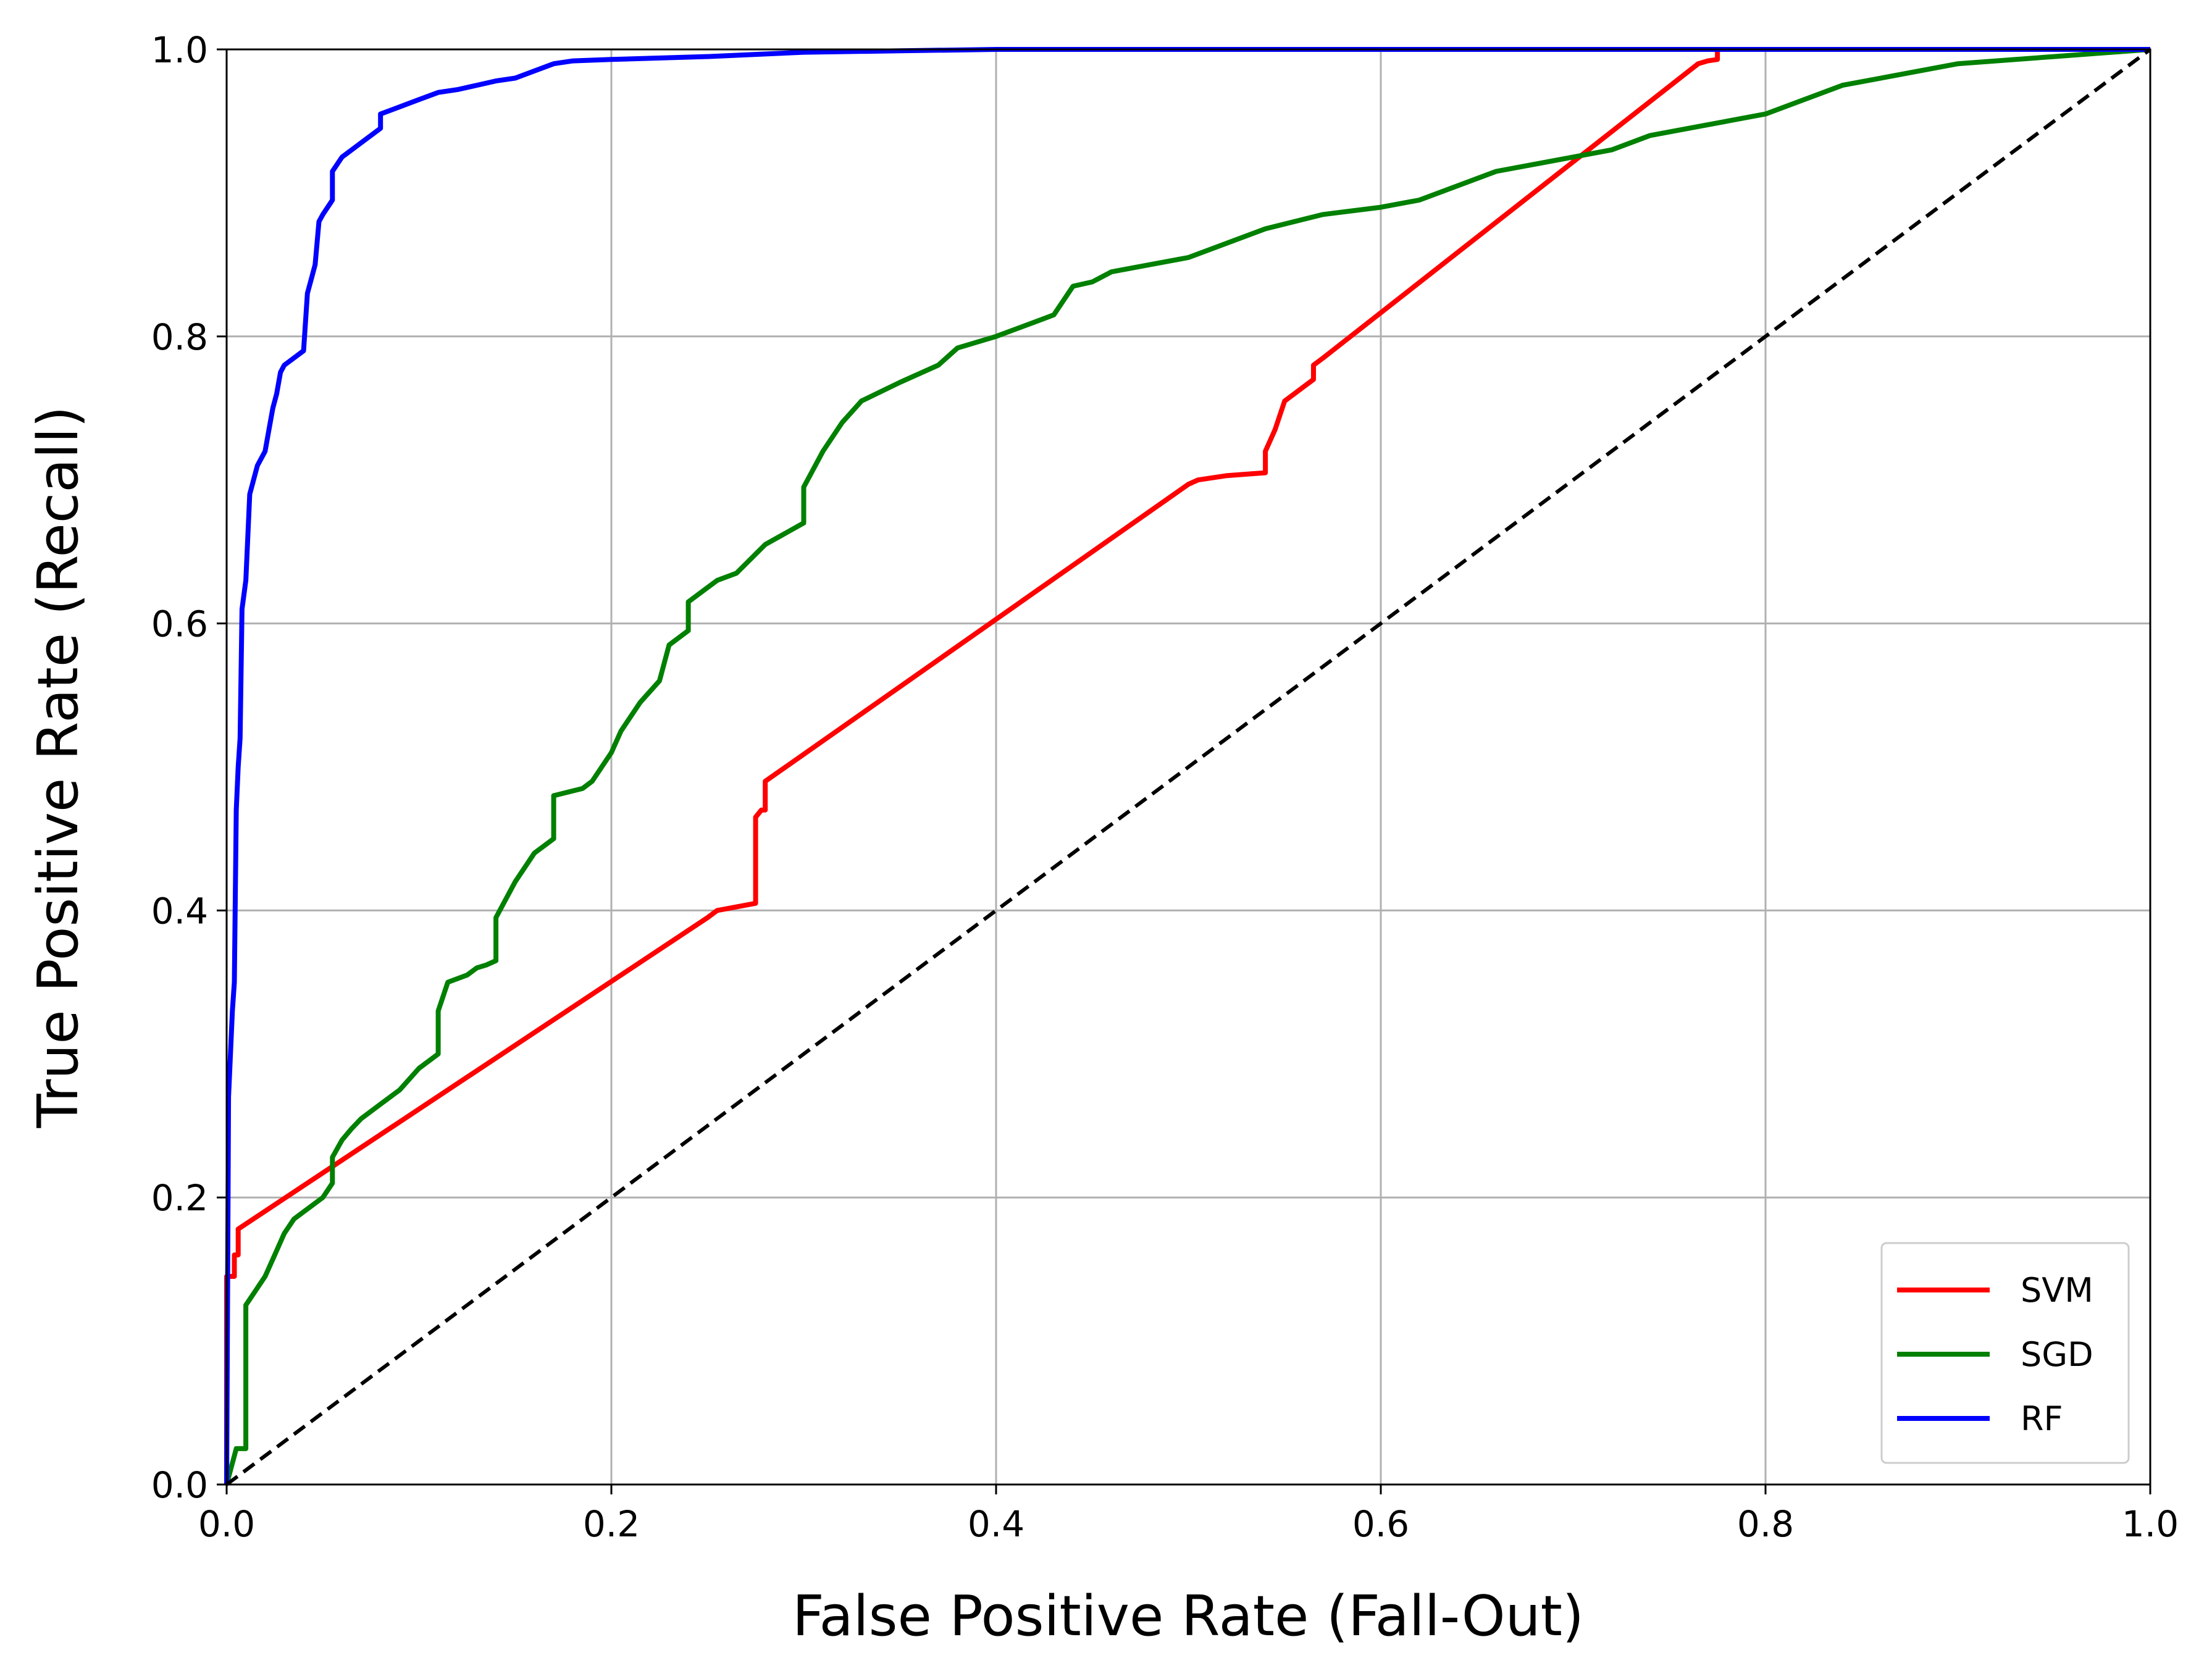 This screenshot has width=2212, height=1671. I want to click on x-tick-label: 0.6, so click(1380, 1524).